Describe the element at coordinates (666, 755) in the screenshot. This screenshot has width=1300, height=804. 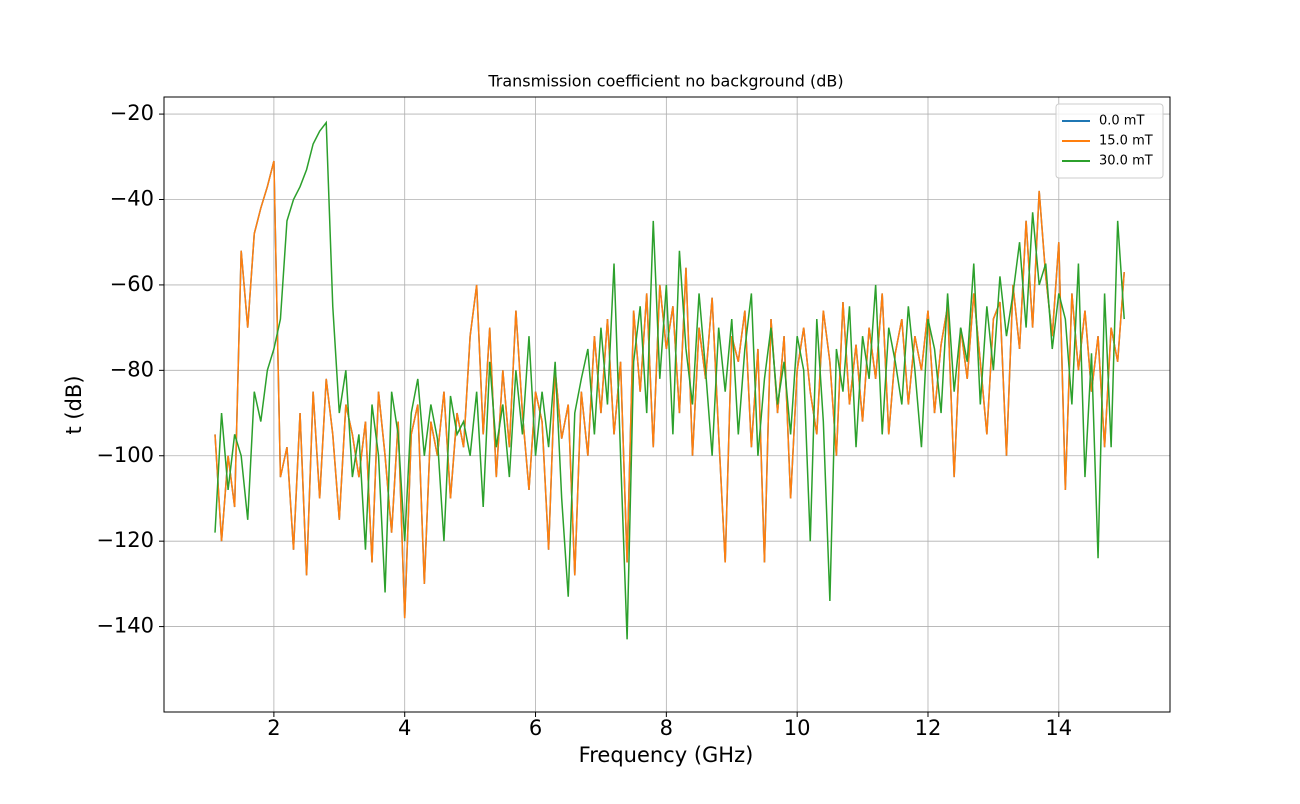
I see `x-axis-label: Frequency (GHz)` at that location.